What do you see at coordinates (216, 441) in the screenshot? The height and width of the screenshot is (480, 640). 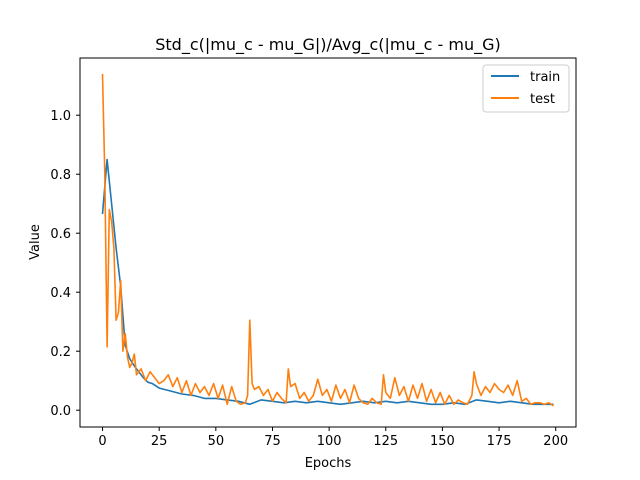 I see `x-tick-label: 50` at bounding box center [216, 441].